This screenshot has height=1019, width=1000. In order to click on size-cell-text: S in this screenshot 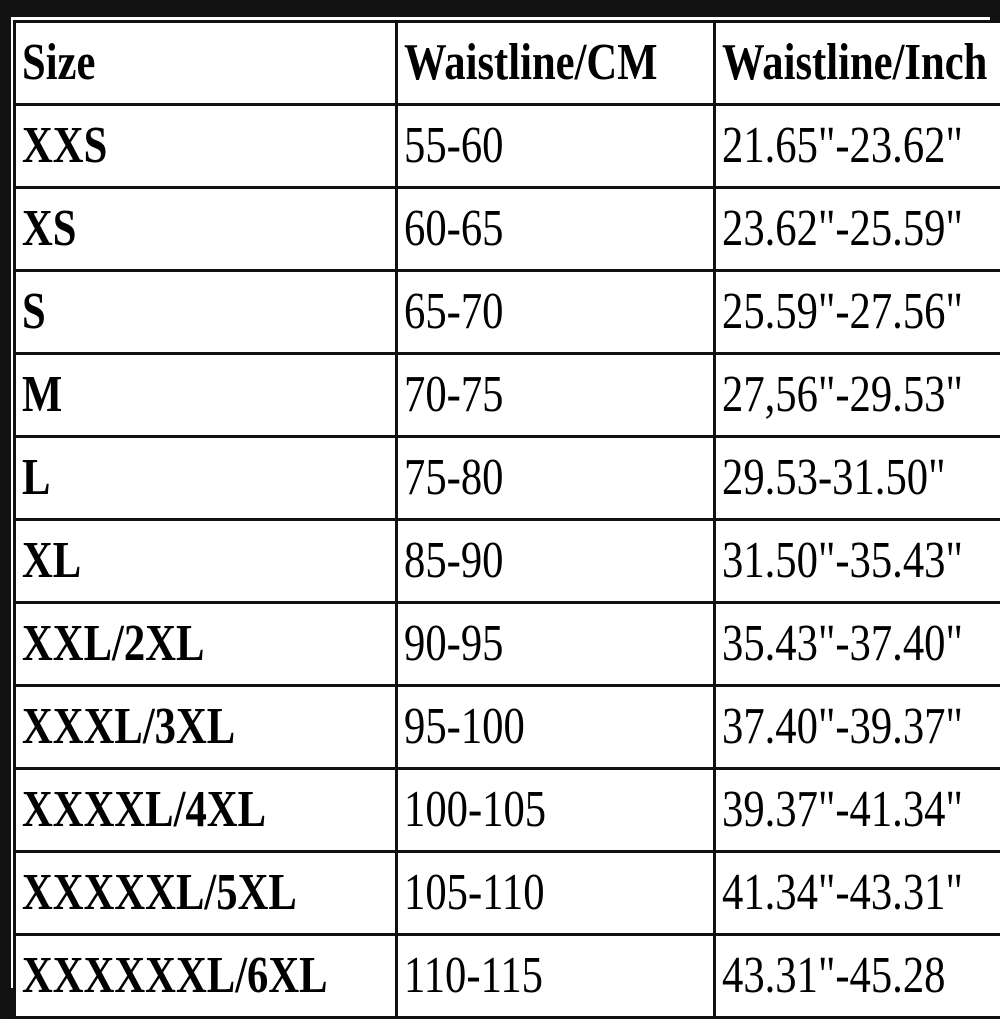, I will do `click(34, 312)`.